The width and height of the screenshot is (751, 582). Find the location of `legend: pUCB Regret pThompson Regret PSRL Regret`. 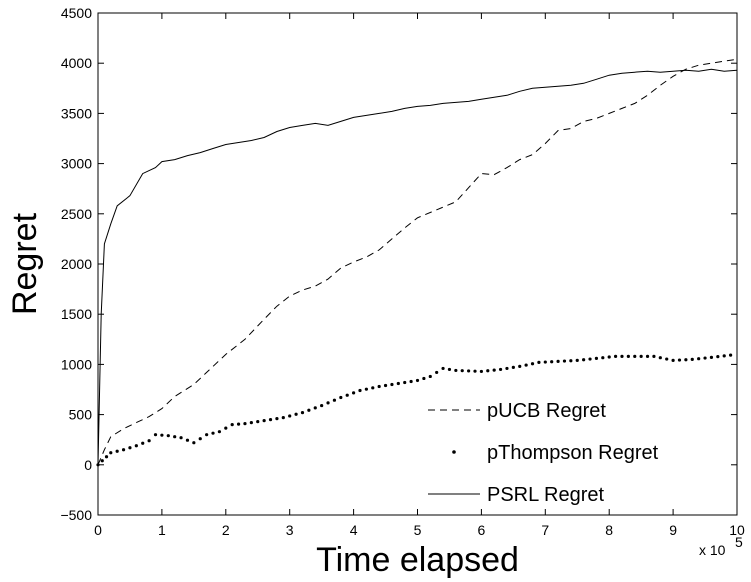

legend: pUCB Regret pThompson Regret PSRL Regret is located at coordinates (543, 453).